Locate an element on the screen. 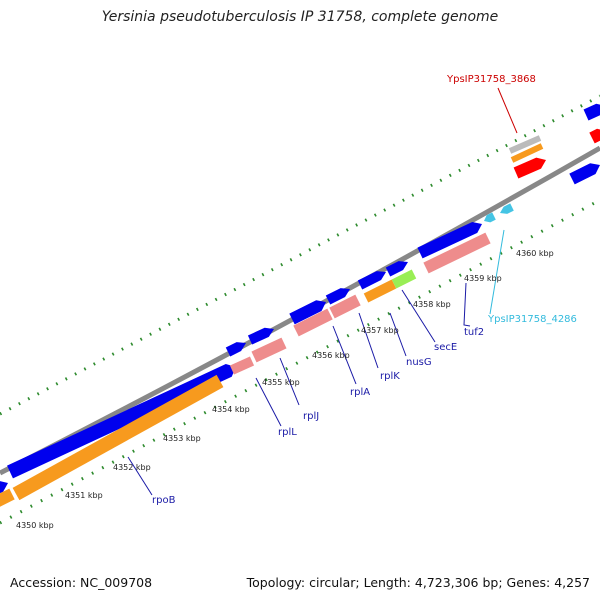 Image resolution: width=600 pixels, height=600 pixels. gene-label-YpsIP31758_4286: YpsIP31758_4286 is located at coordinates (532, 319).